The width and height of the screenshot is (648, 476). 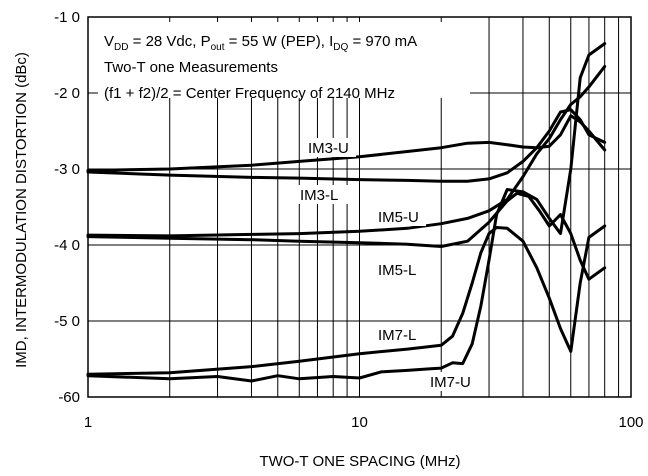 What do you see at coordinates (630, 422) in the screenshot?
I see `x-tick-label: 100` at bounding box center [630, 422].